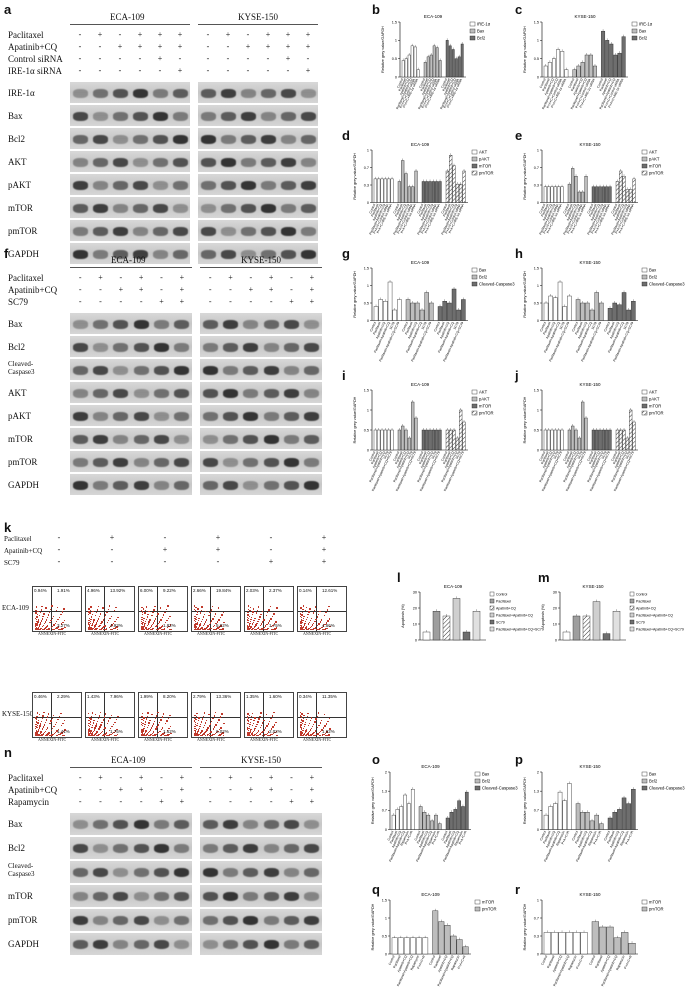  Describe the element at coordinates (558, 963) in the screenshot. I see `category-tick-label: Apatinib+CQ` at that location.